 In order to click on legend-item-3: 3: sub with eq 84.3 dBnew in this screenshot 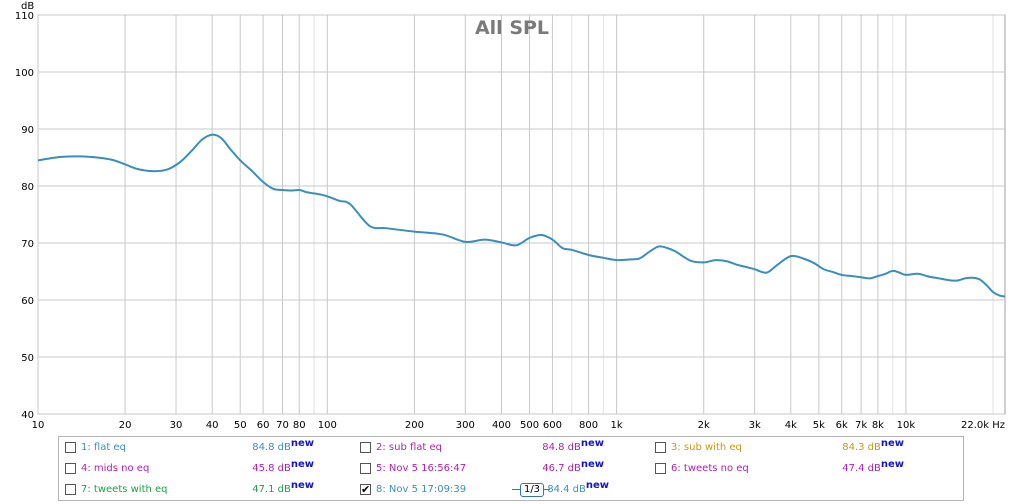, I will do `click(796, 448)`.